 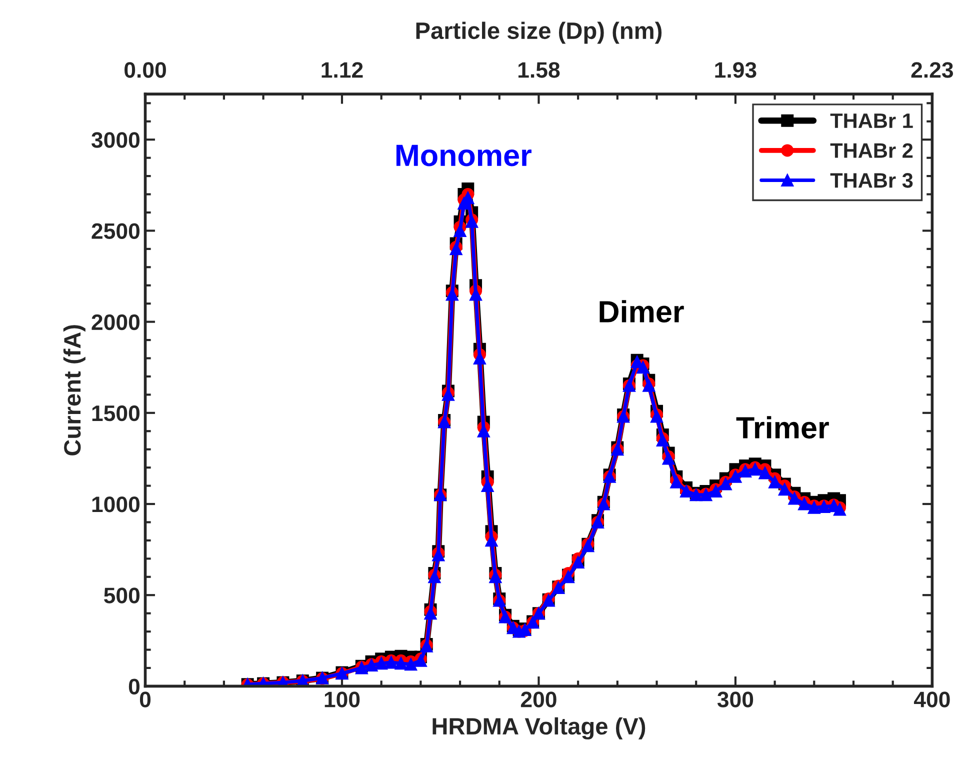 I want to click on y-tick-label: 0, so click(x=134, y=686).